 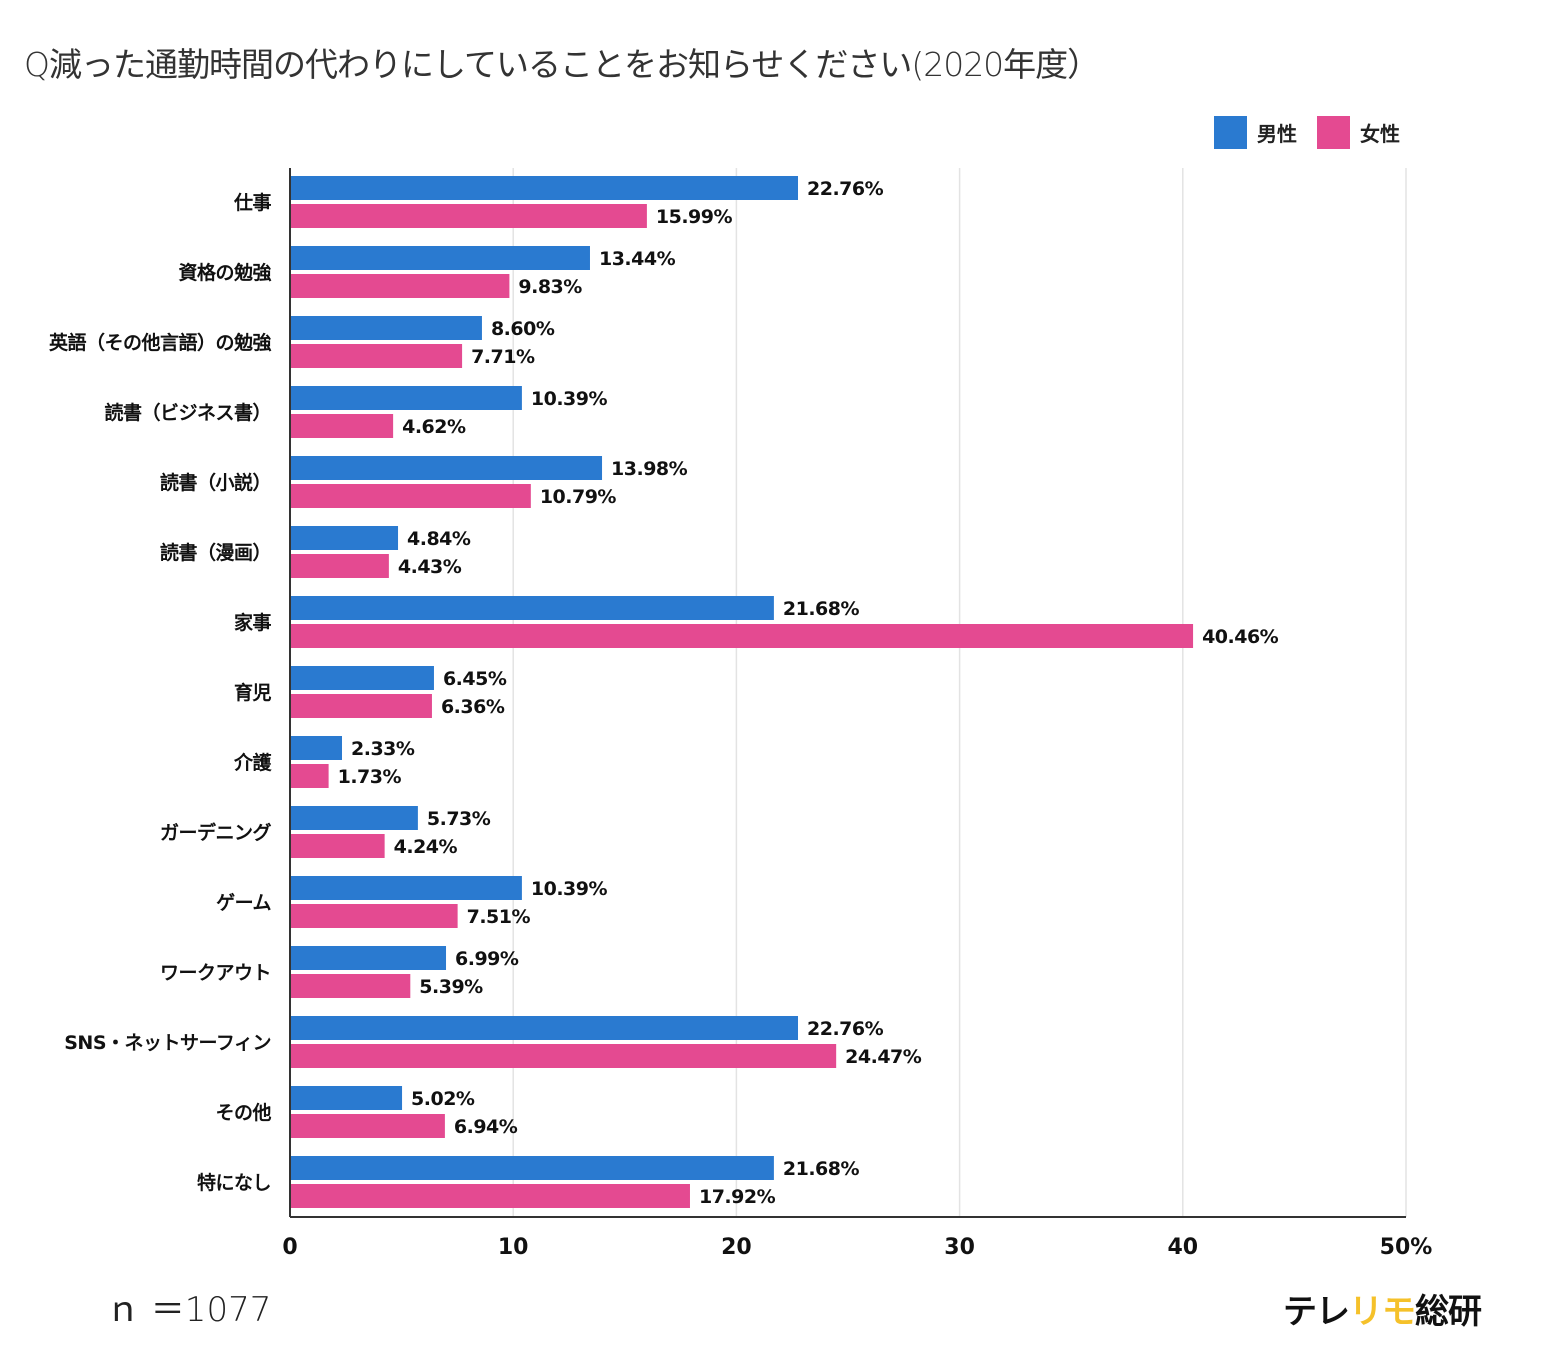 I want to click on category-label: 家事, so click(x=253, y=622).